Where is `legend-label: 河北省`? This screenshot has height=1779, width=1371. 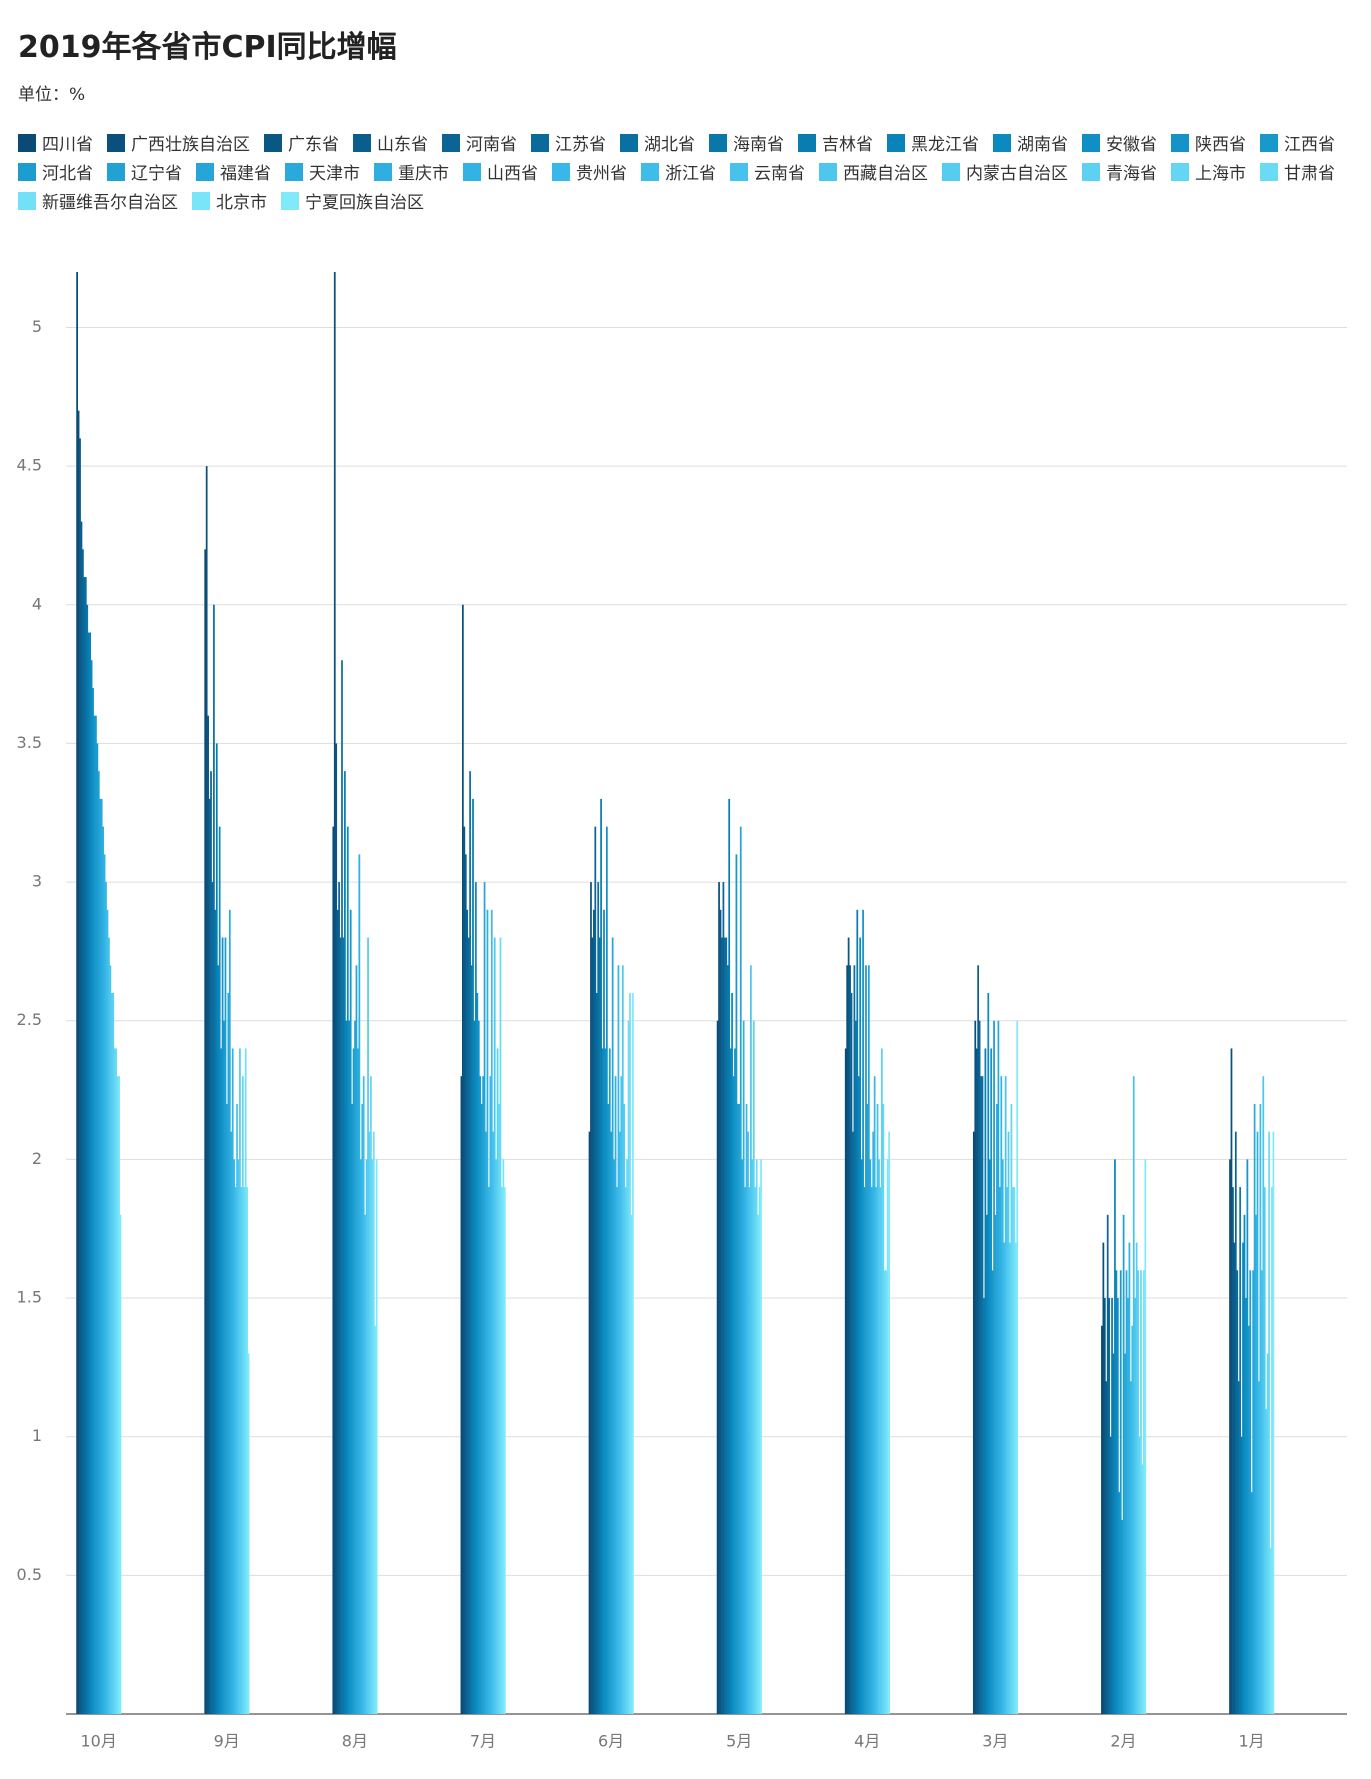
legend-label: 河北省 is located at coordinates (67, 174).